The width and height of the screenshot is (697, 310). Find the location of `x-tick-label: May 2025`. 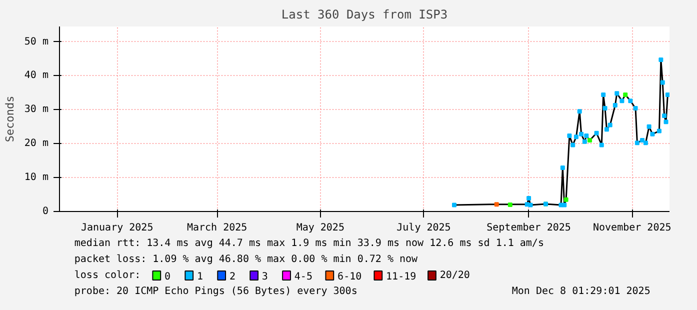

x-tick-label: May 2025 is located at coordinates (320, 228).